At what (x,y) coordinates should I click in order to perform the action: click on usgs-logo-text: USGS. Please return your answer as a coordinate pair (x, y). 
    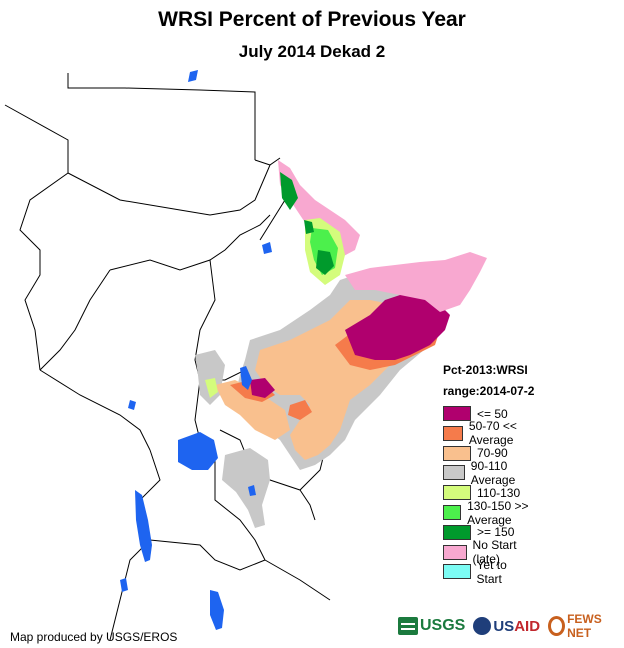
    Looking at the image, I should click on (443, 625).